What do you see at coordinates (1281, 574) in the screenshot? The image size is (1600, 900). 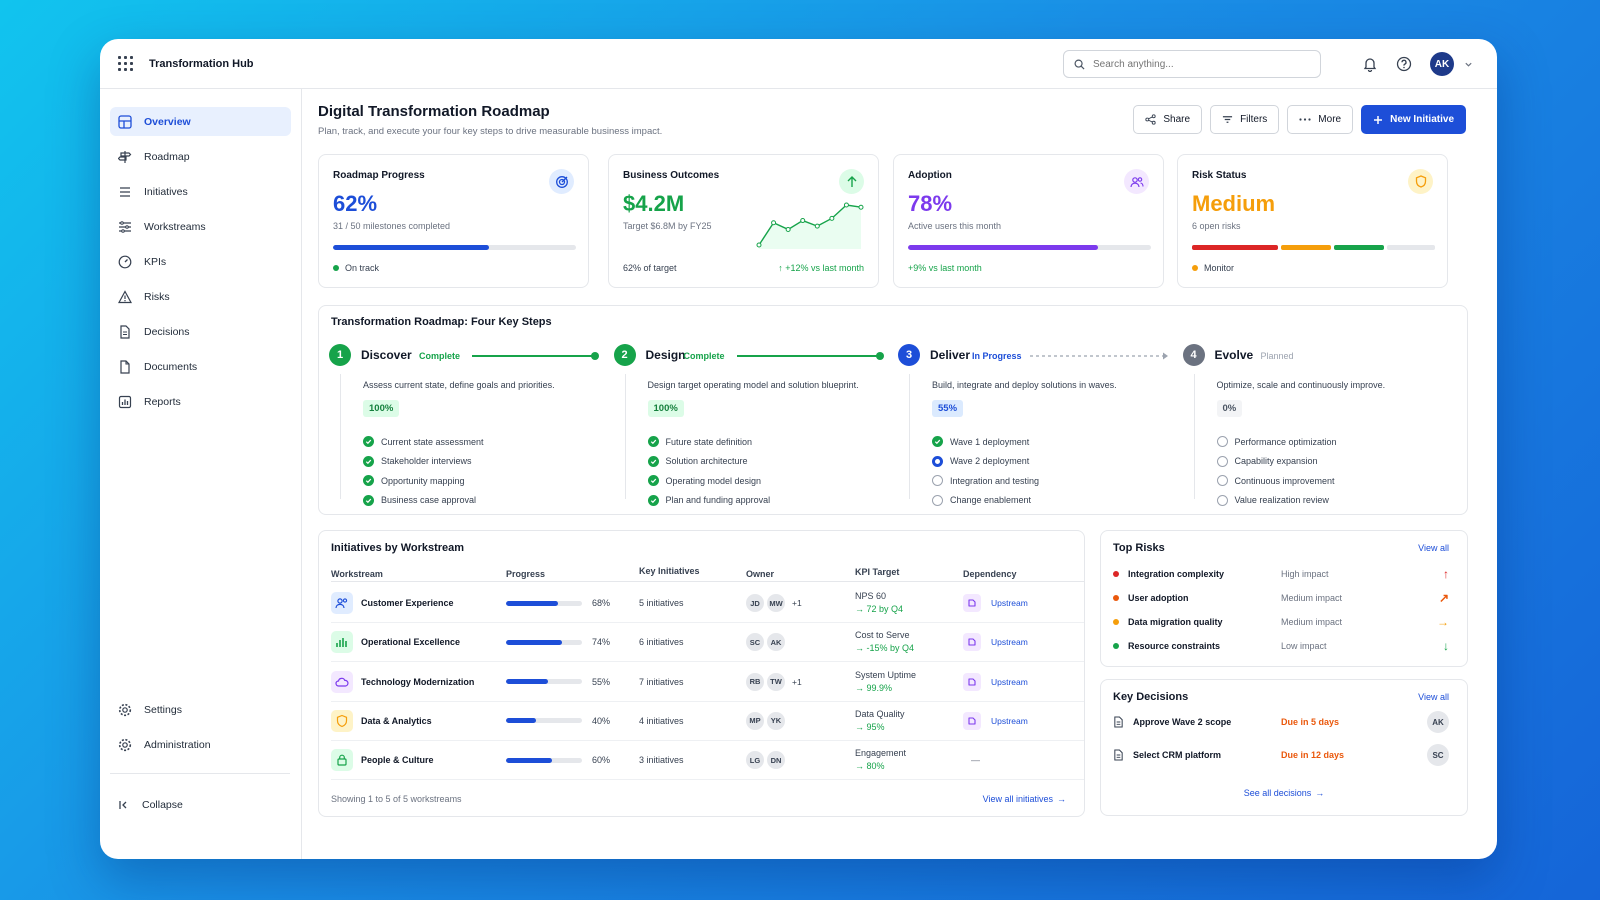 I see `risk-item: Integration complexity High impact ↑` at bounding box center [1281, 574].